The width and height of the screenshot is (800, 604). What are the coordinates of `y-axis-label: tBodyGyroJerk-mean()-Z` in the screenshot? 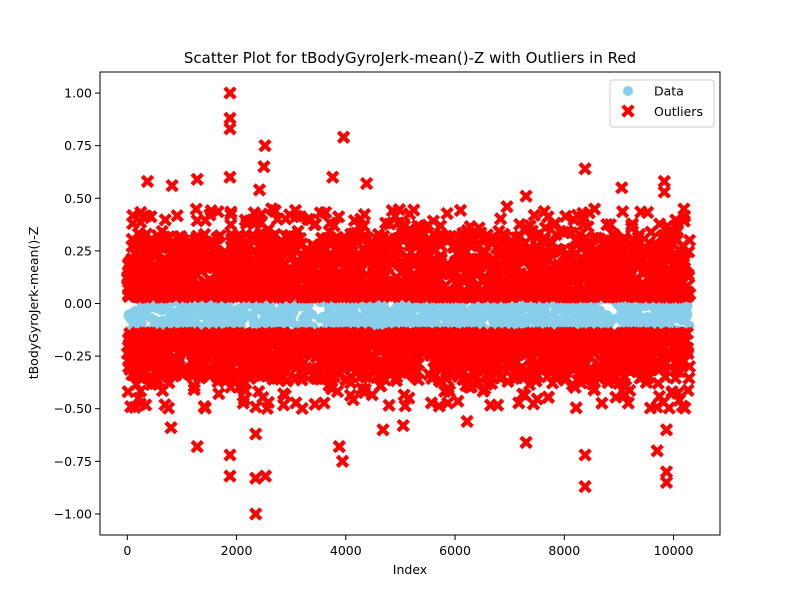 It's located at (33, 303).